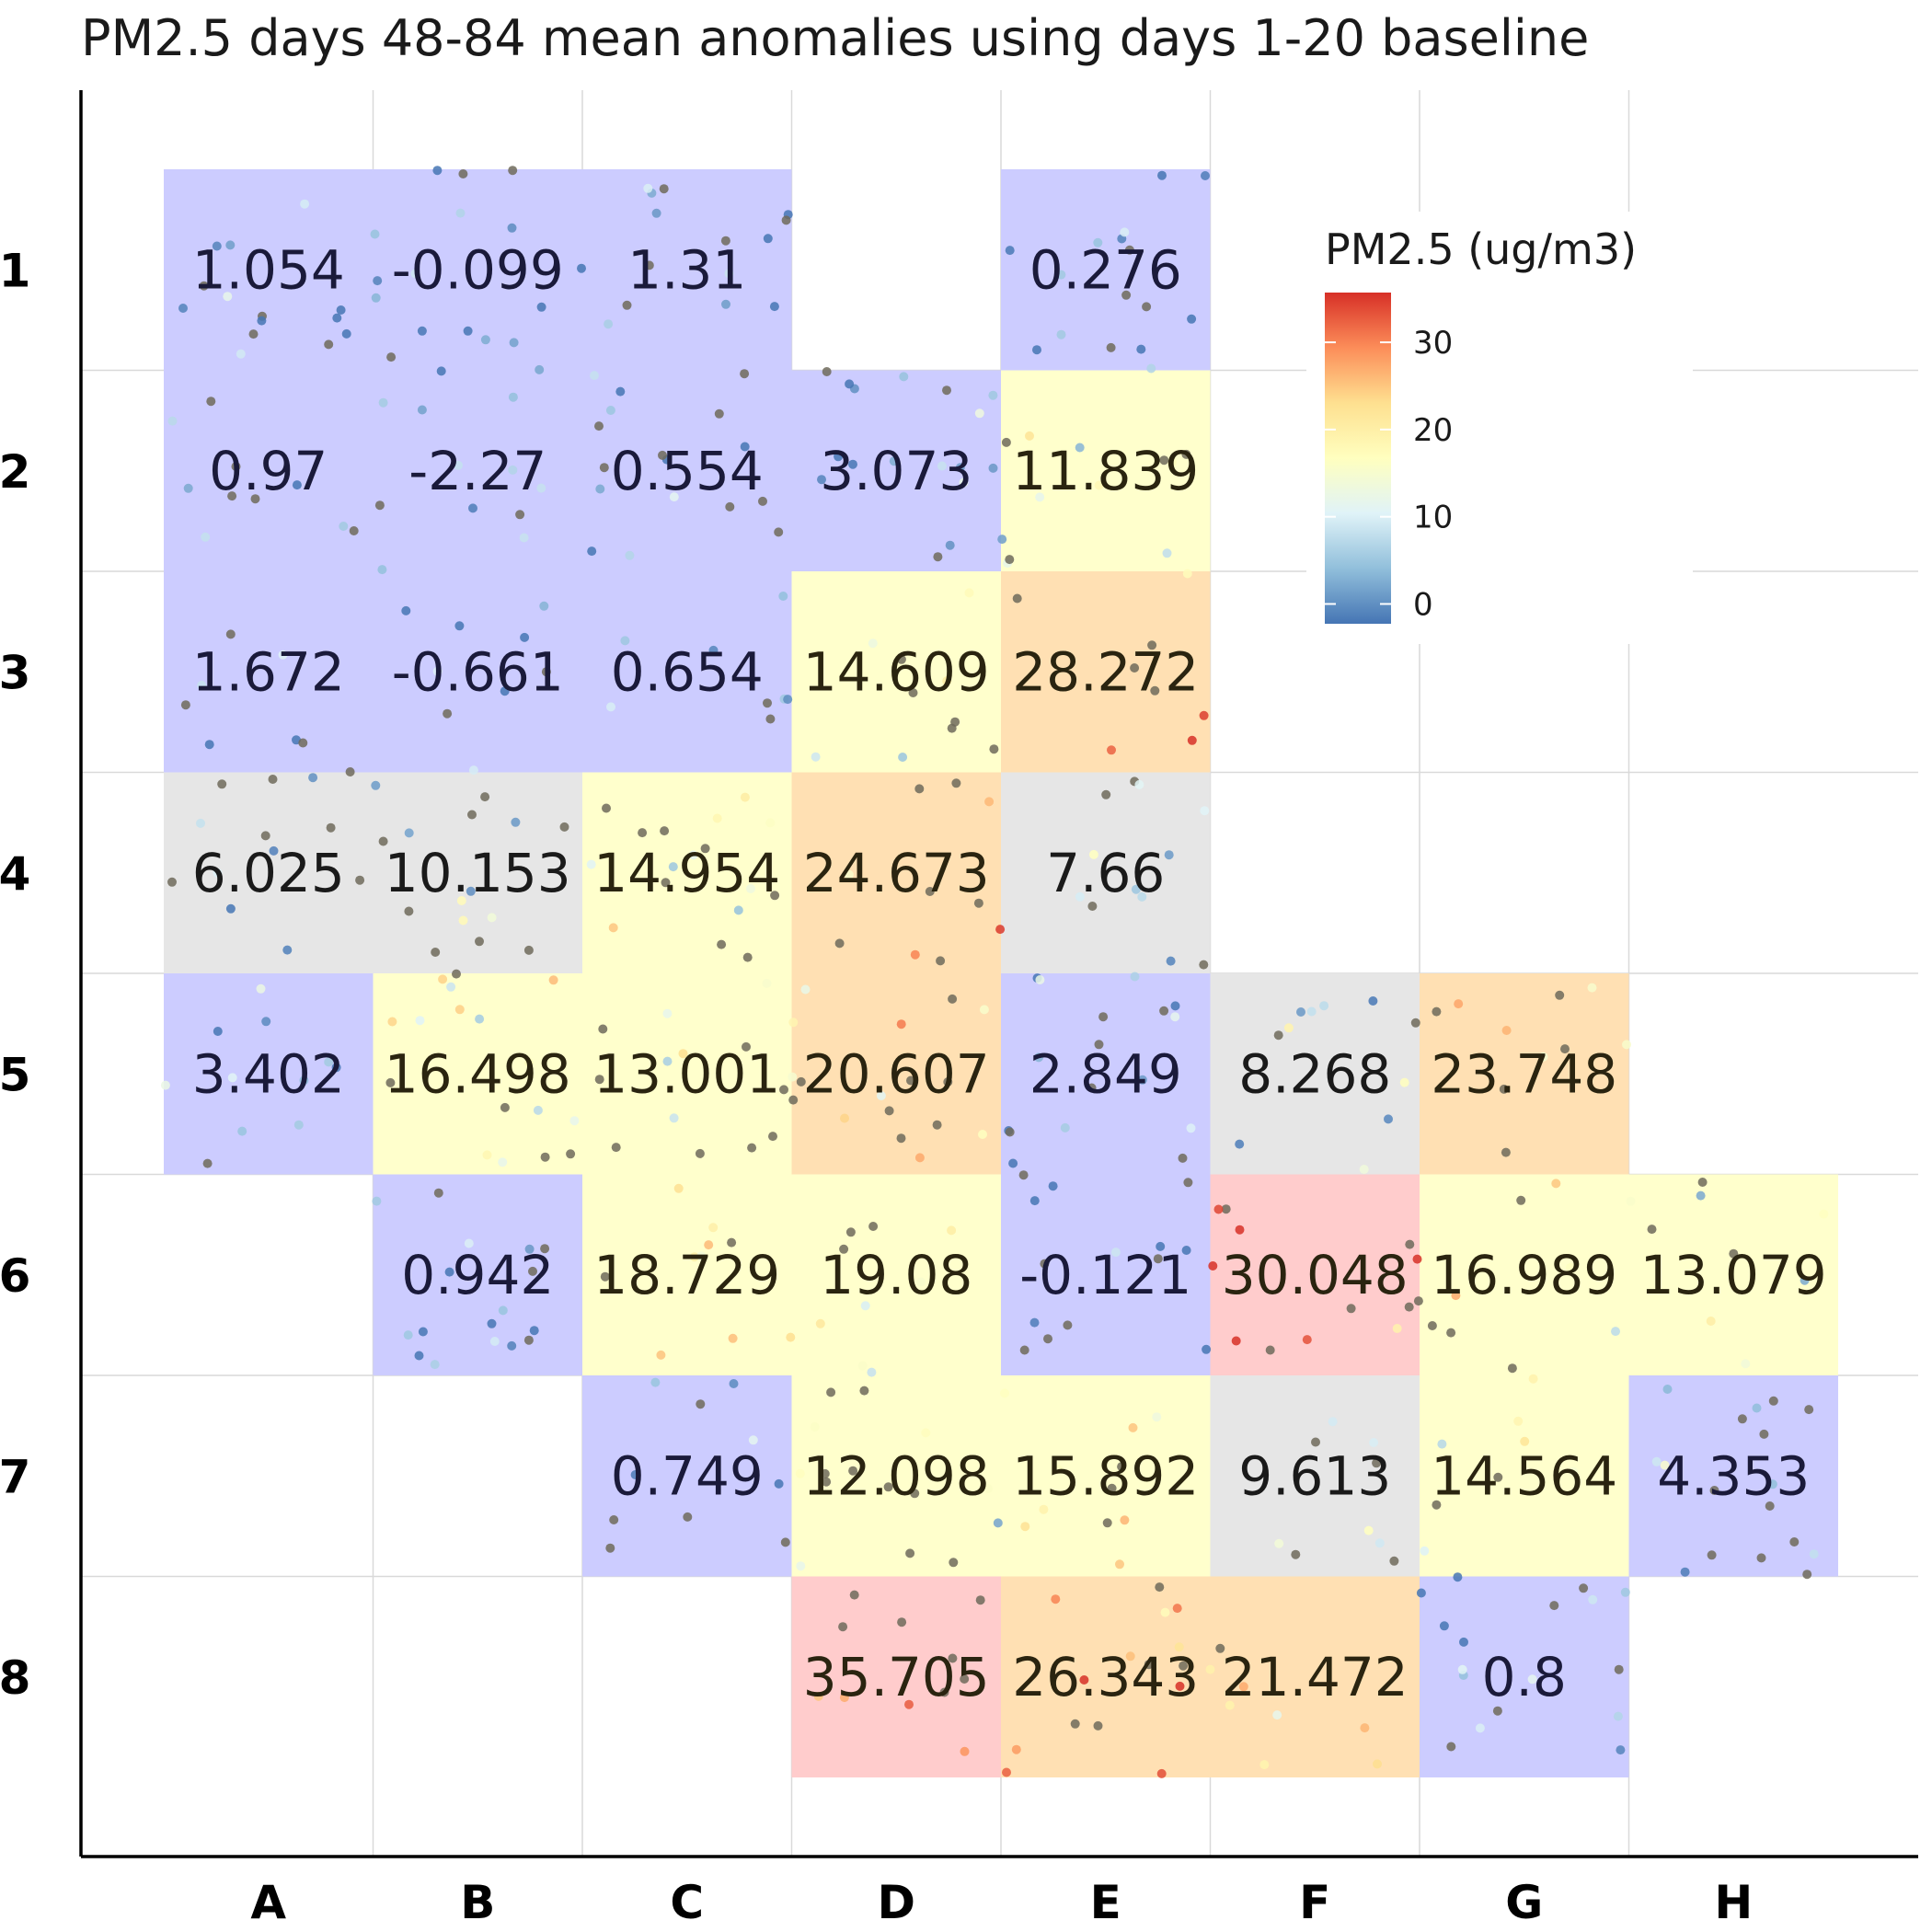 The height and width of the screenshot is (1932, 1932). Describe the element at coordinates (687, 671) in the screenshot. I see `cell-value-label: 0.654` at that location.